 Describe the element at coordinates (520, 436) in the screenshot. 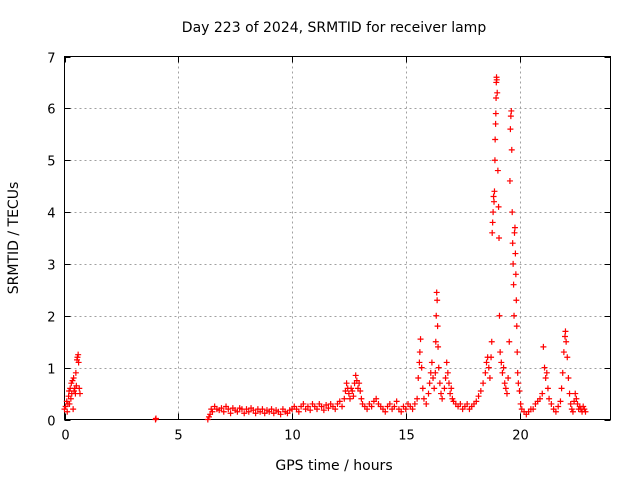

I see `x-tick-label: 20` at that location.